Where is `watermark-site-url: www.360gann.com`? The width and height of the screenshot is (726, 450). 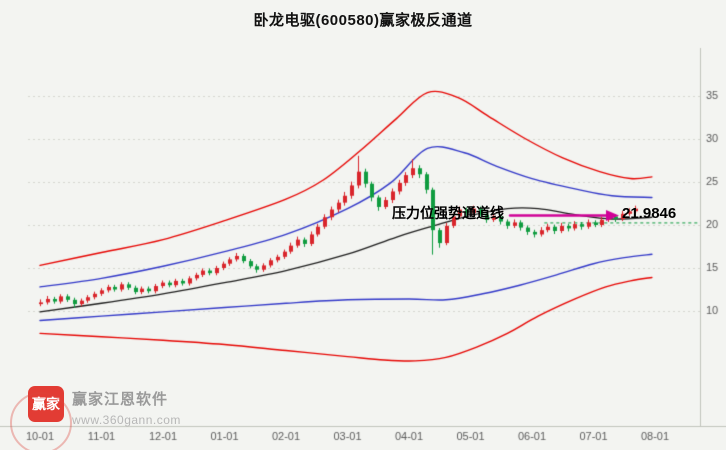
watermark-site-url: www.360gann.com is located at coordinates (126, 420).